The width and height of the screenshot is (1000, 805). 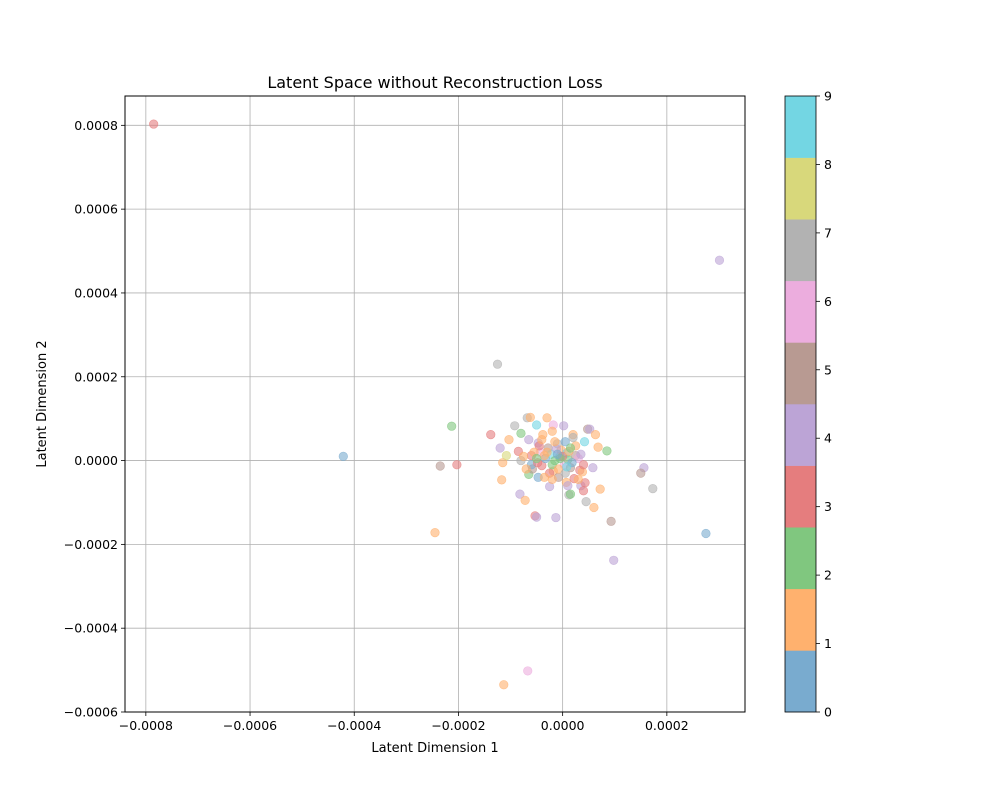 I want to click on colorbar-tick-label: 1, so click(x=828, y=643).